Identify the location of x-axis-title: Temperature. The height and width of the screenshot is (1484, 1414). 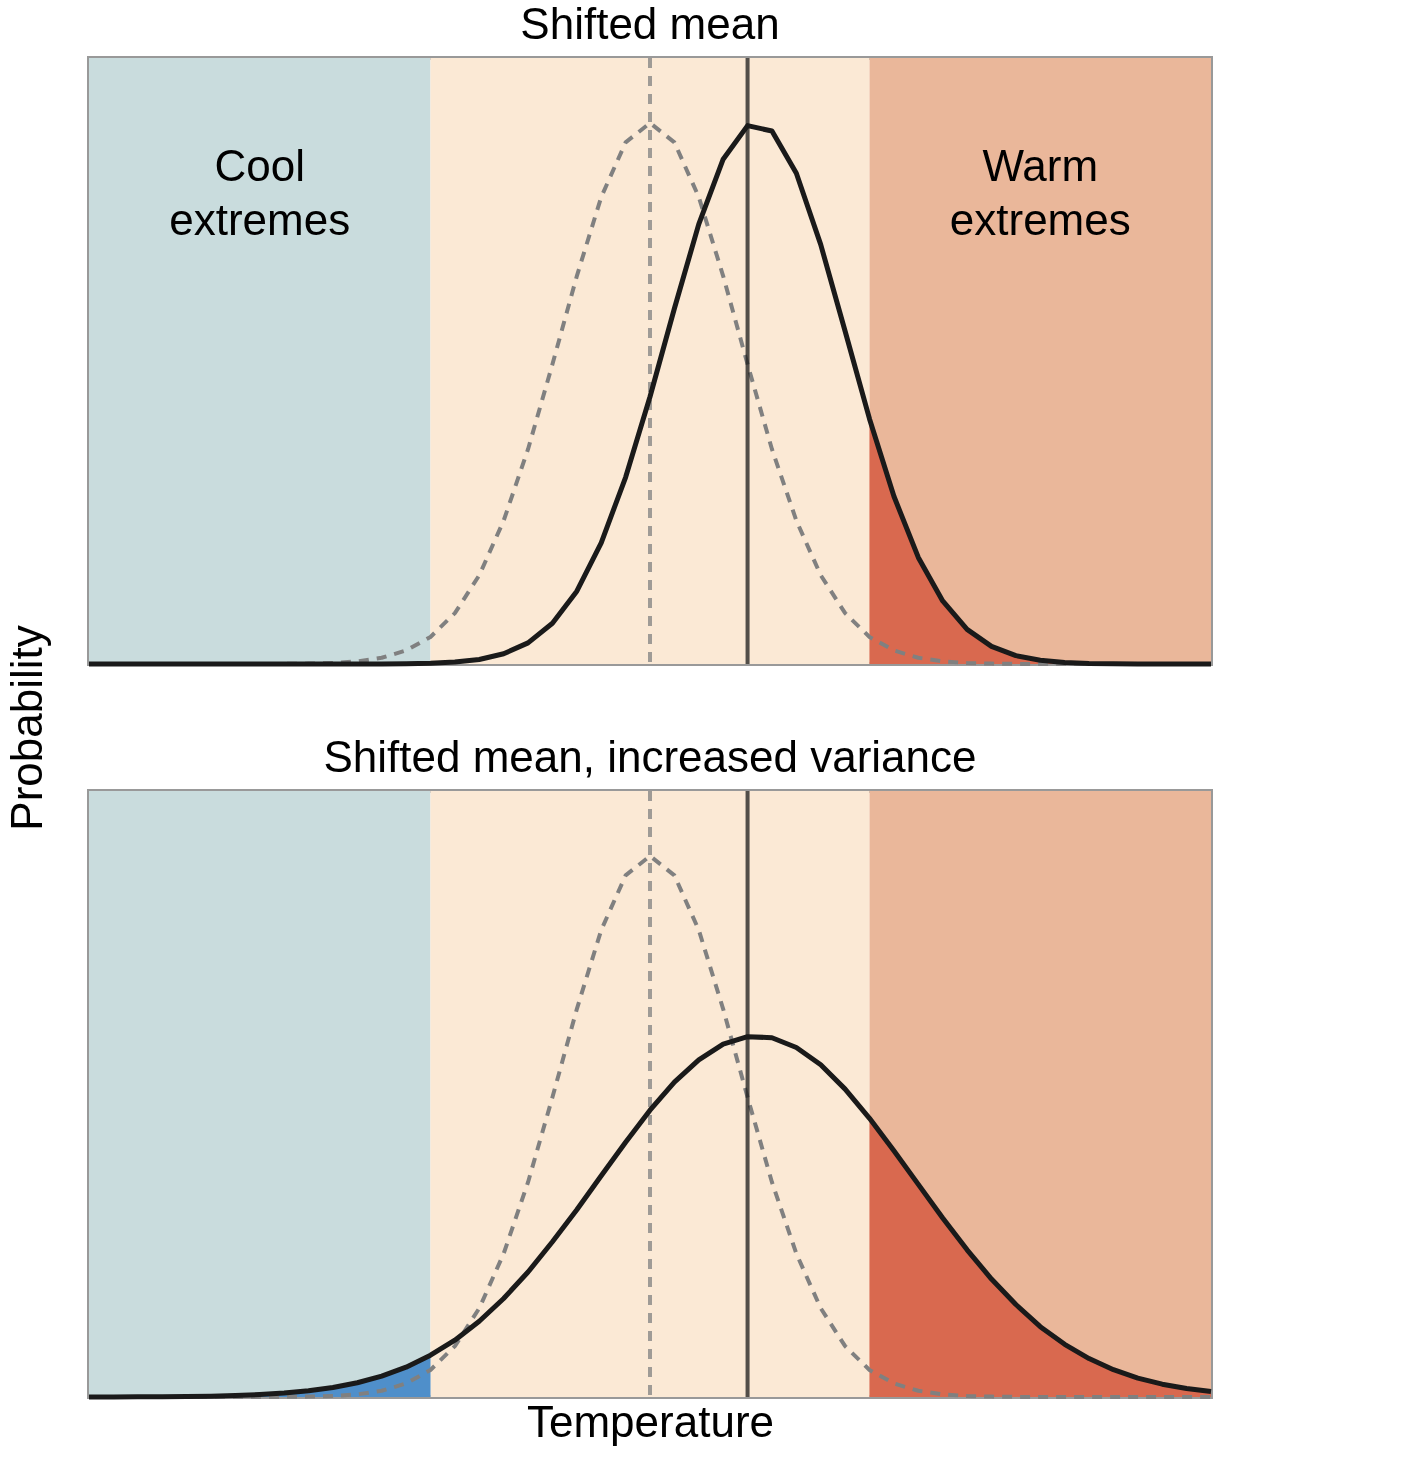
(650, 1421).